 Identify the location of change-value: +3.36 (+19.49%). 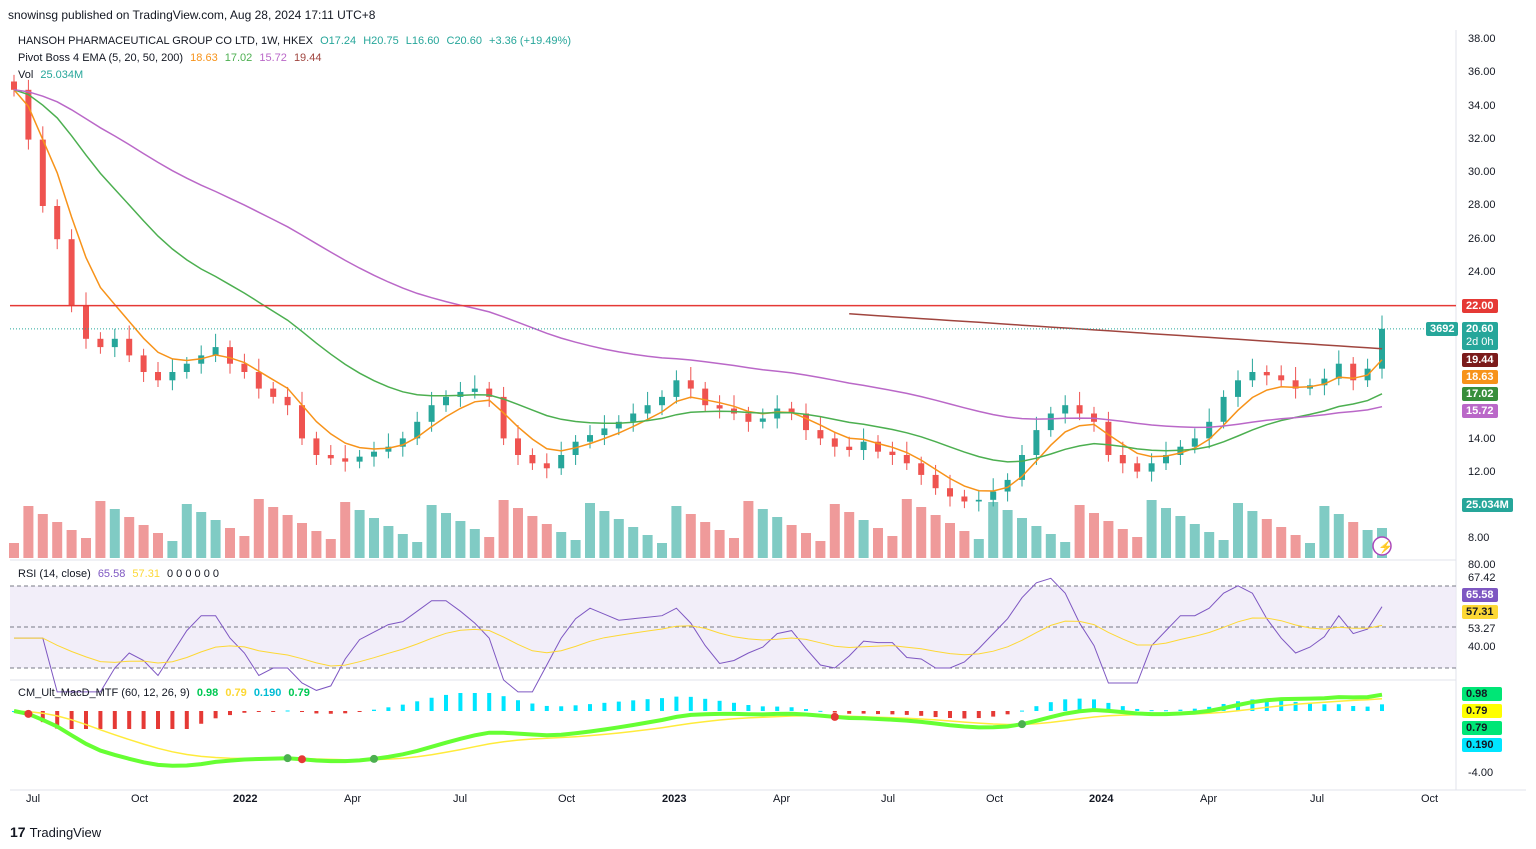
(530, 41).